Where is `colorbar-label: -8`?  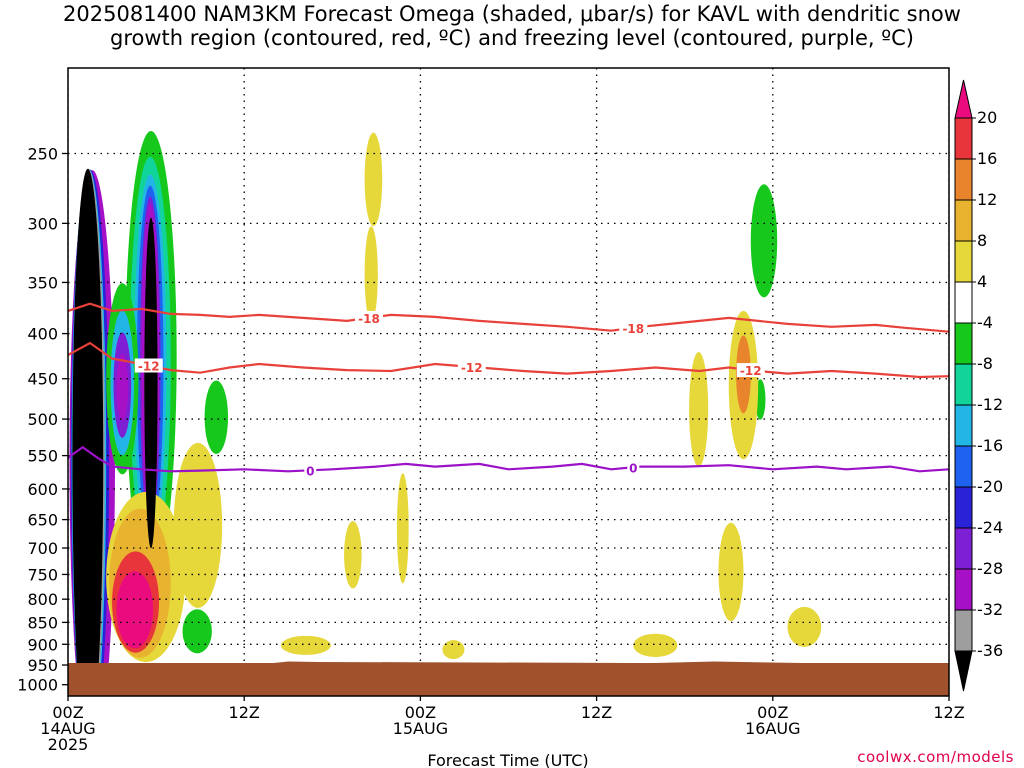 colorbar-label: -8 is located at coordinates (985, 363).